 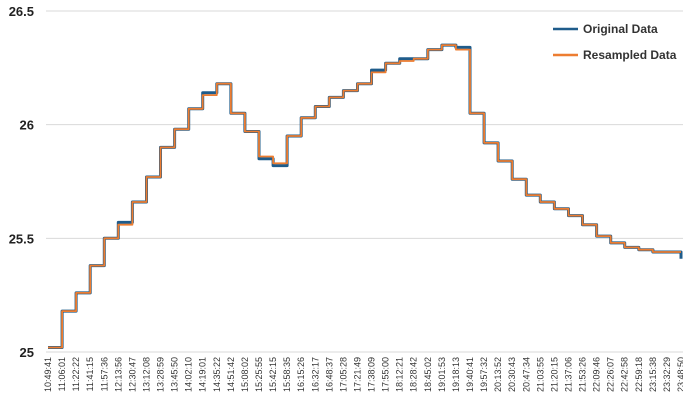 What do you see at coordinates (231, 374) in the screenshot?
I see `x-tick-label: 14:51:42` at bounding box center [231, 374].